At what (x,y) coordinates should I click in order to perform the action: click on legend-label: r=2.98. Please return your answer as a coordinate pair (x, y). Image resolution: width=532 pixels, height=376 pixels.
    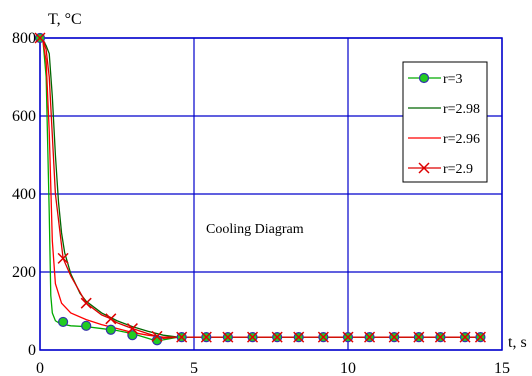
    Looking at the image, I should click on (461, 109).